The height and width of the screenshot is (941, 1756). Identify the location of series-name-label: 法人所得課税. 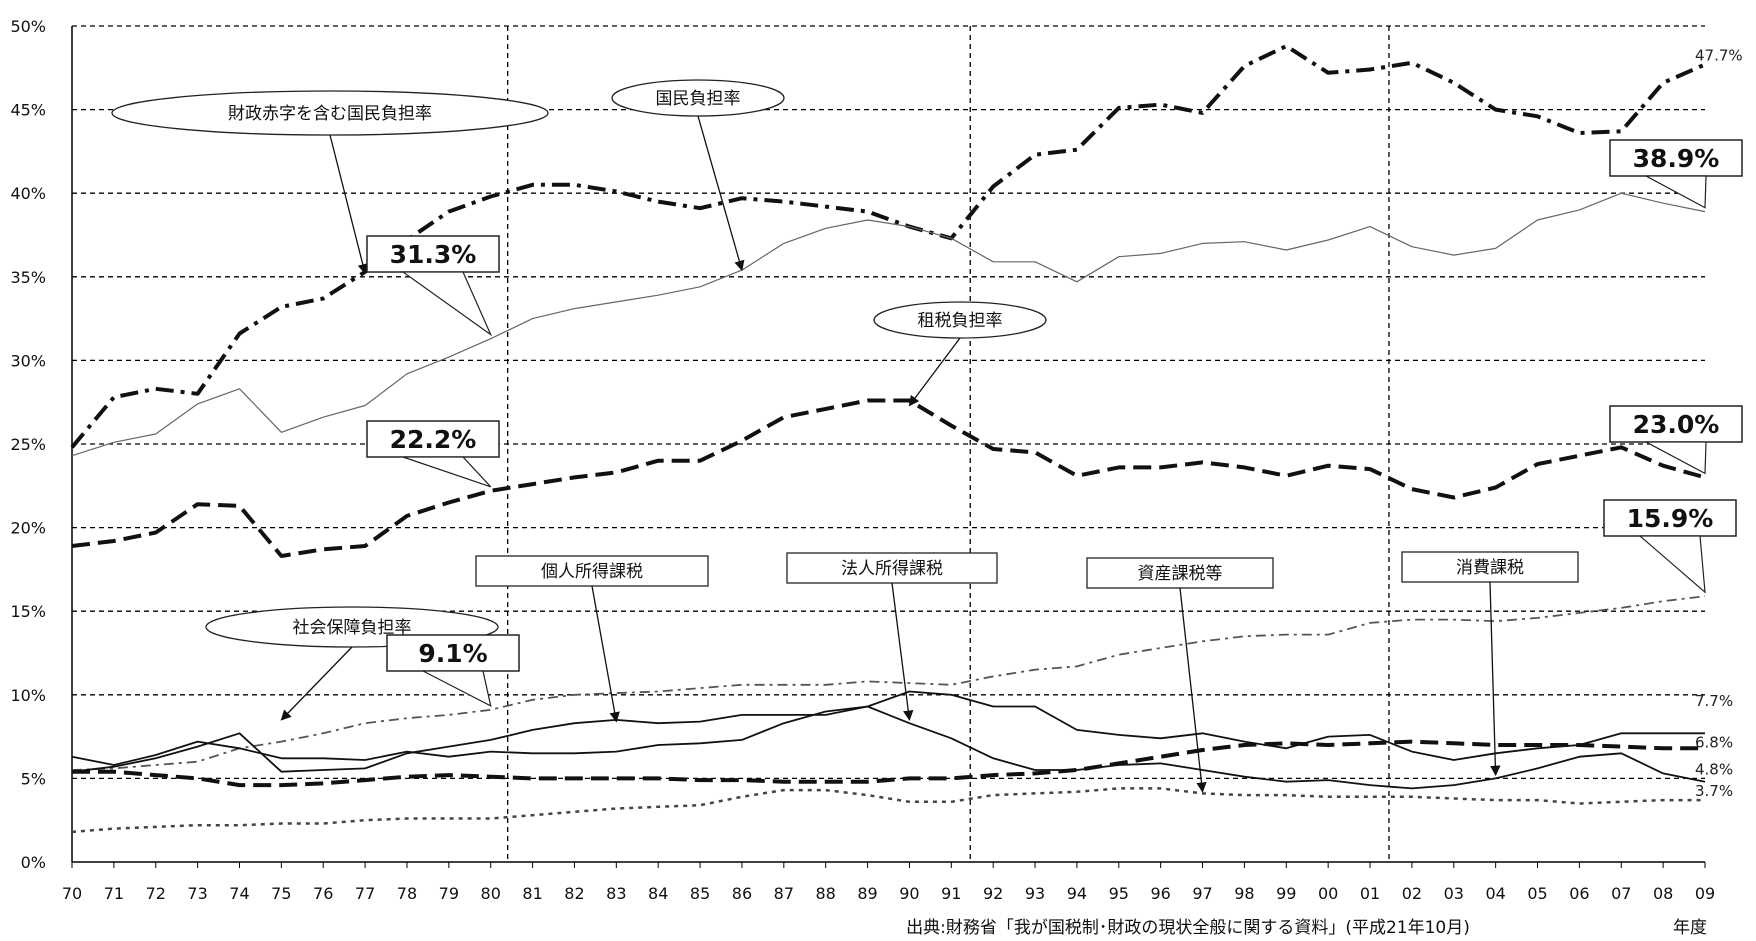
(892, 569).